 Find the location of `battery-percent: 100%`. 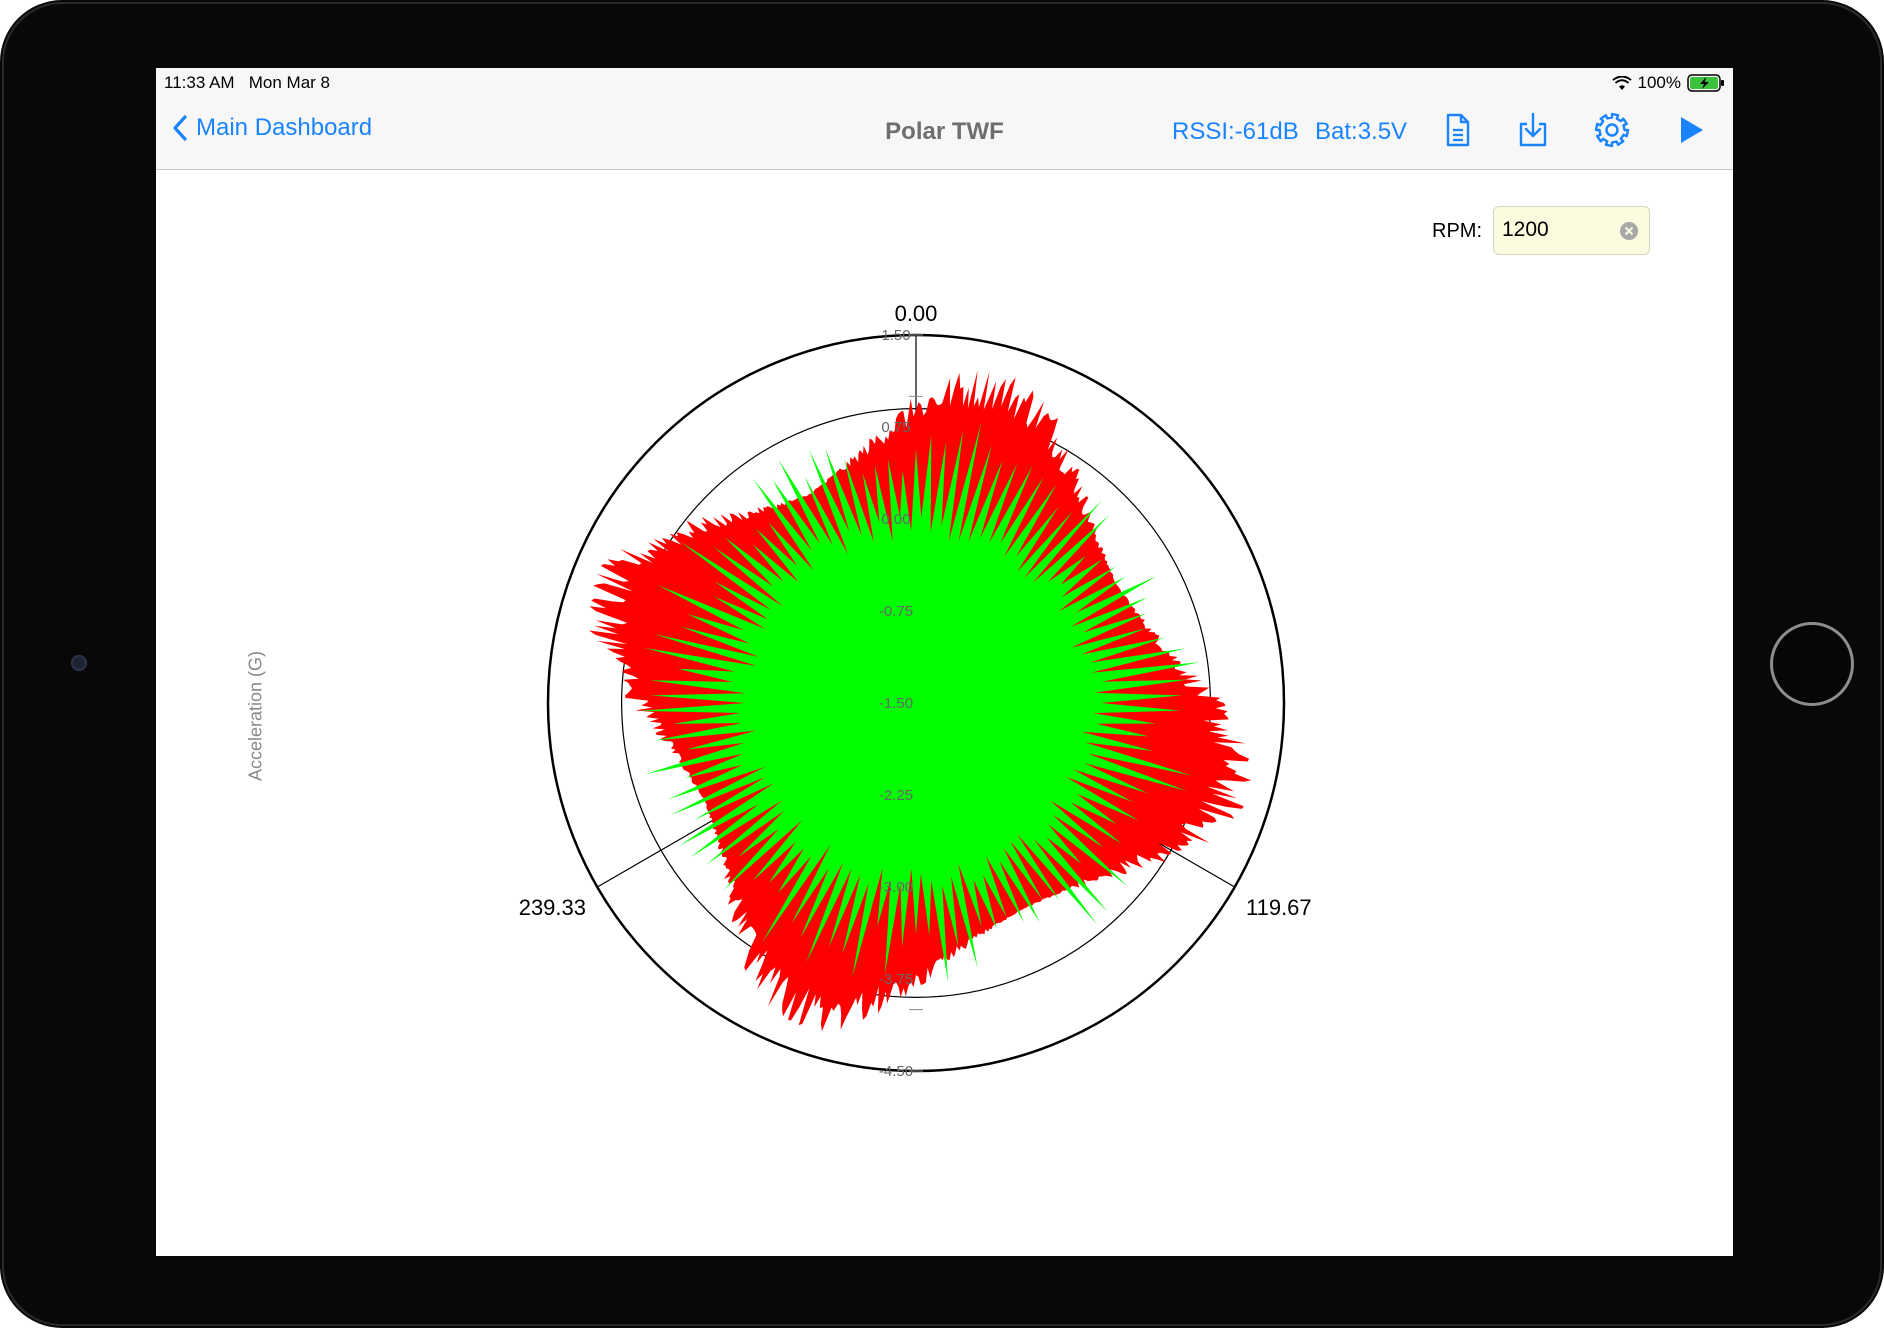

battery-percent: 100% is located at coordinates (1659, 82).